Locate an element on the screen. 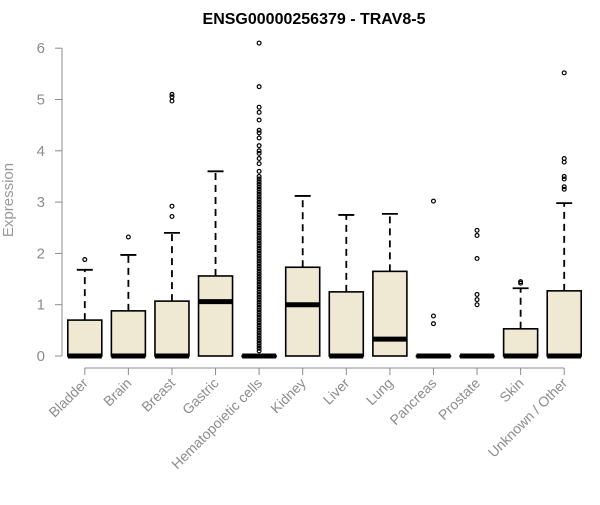 This screenshot has height=505, width=600. x-tick-label: Skin is located at coordinates (511, 390).